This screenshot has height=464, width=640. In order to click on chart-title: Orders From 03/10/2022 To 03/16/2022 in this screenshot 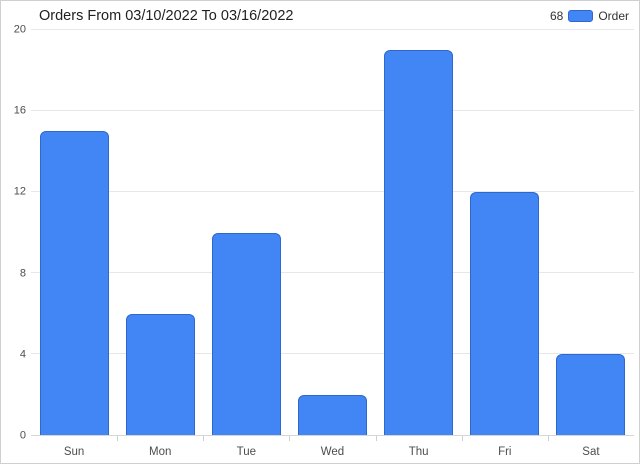, I will do `click(166, 16)`.